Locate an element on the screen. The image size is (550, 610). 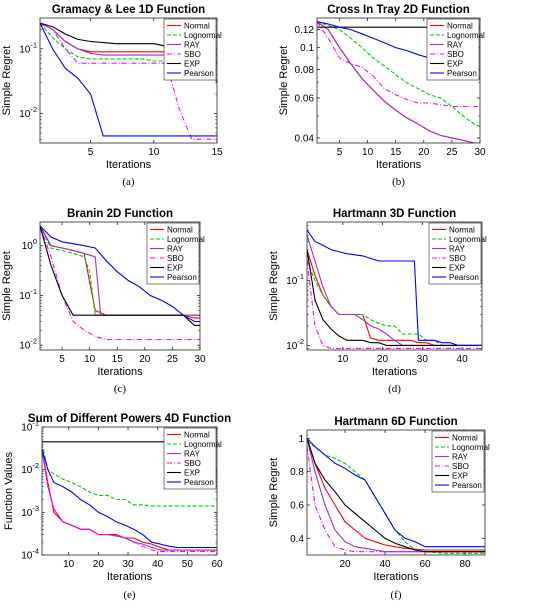
y-axis-label: Function Values is located at coordinates (9, 490).